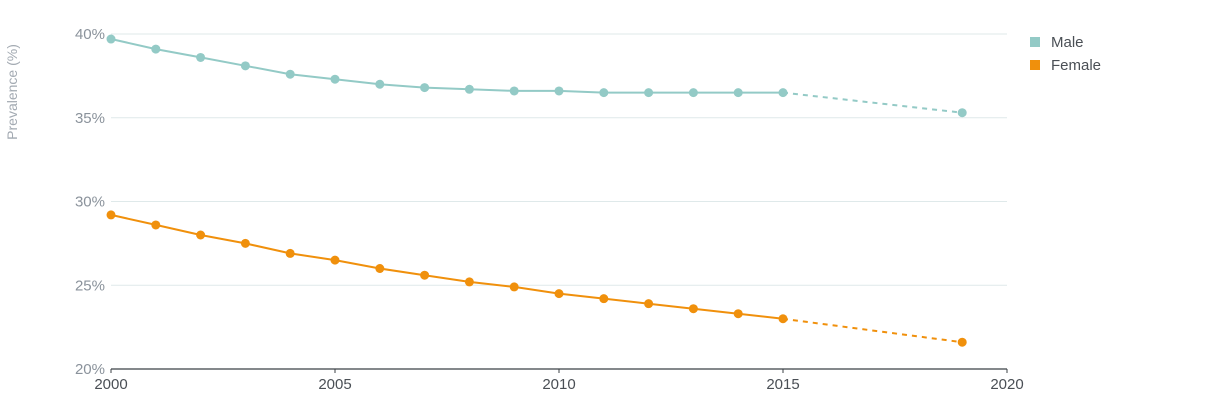  What do you see at coordinates (782, 384) in the screenshot?
I see `x-tick-label: 2015` at bounding box center [782, 384].